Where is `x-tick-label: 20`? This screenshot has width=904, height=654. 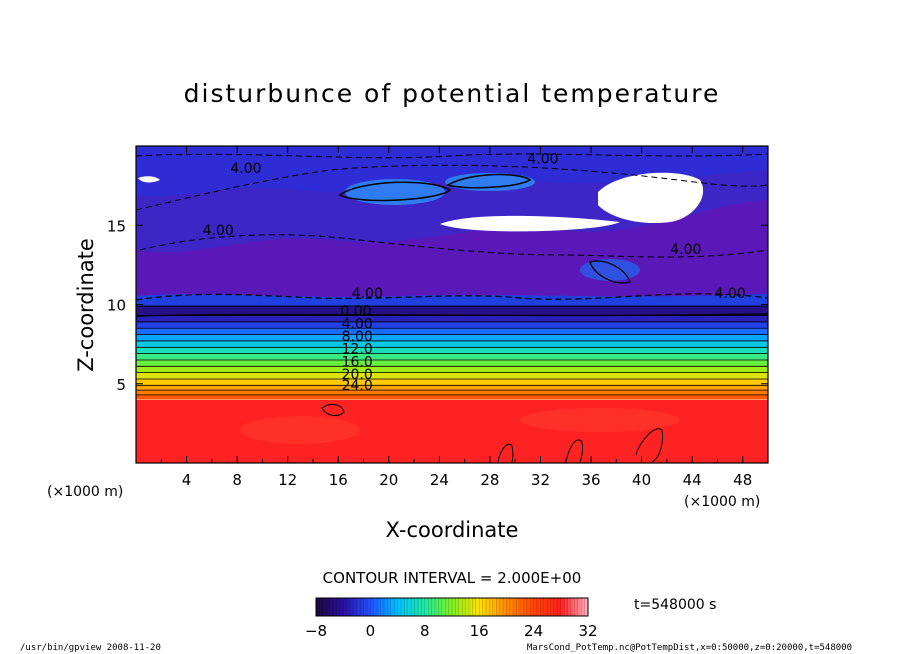
x-tick-label: 20 is located at coordinates (388, 480).